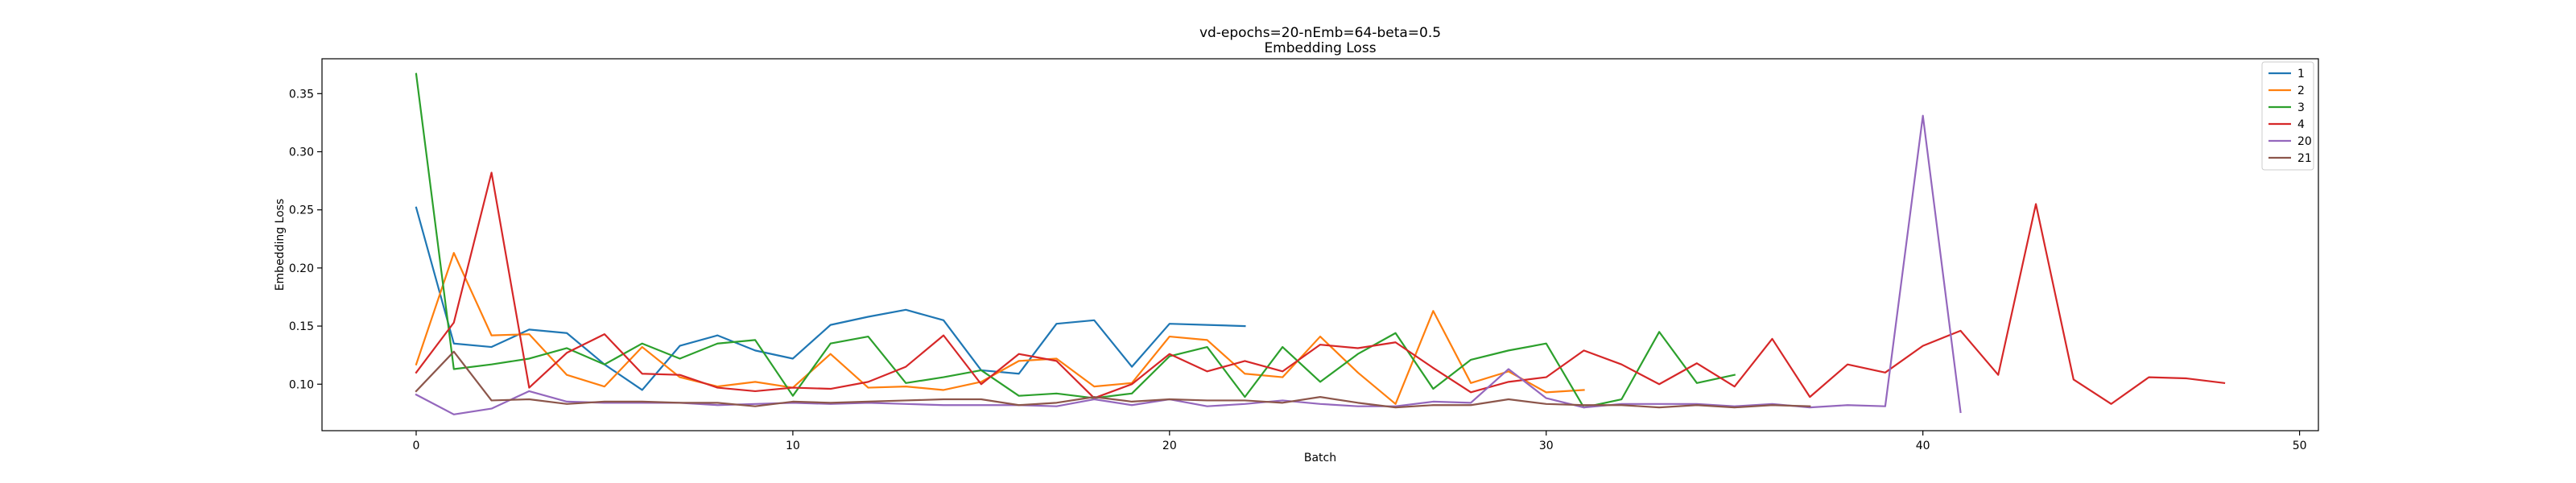  I want to click on x-tick-label: 20, so click(1169, 446).